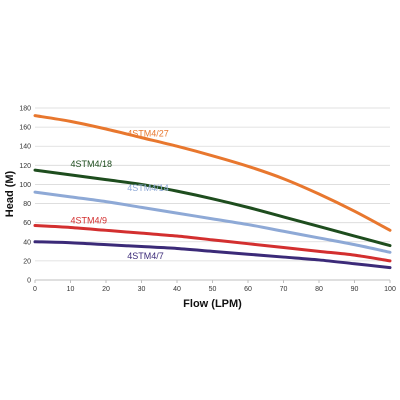 This screenshot has width=400, height=400. Describe the element at coordinates (106, 289) in the screenshot. I see `x-tick-label: 20` at that location.